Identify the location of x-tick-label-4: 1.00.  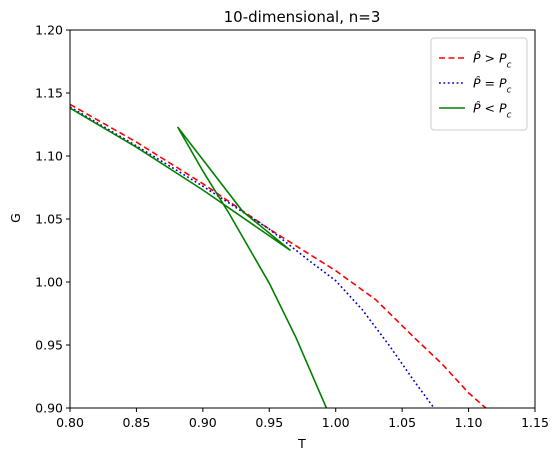
(336, 422).